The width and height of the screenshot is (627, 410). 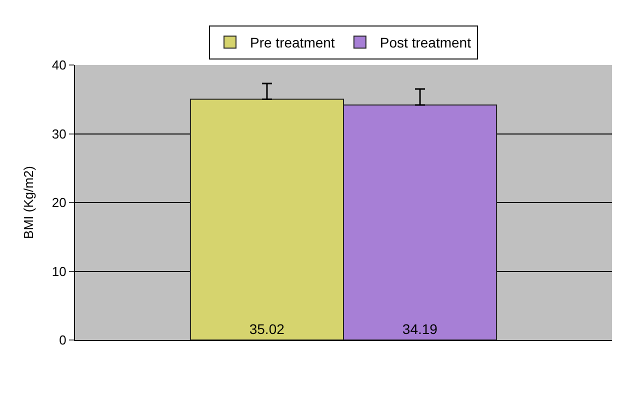 What do you see at coordinates (426, 42) in the screenshot?
I see `legend-label: Post treatment` at bounding box center [426, 42].